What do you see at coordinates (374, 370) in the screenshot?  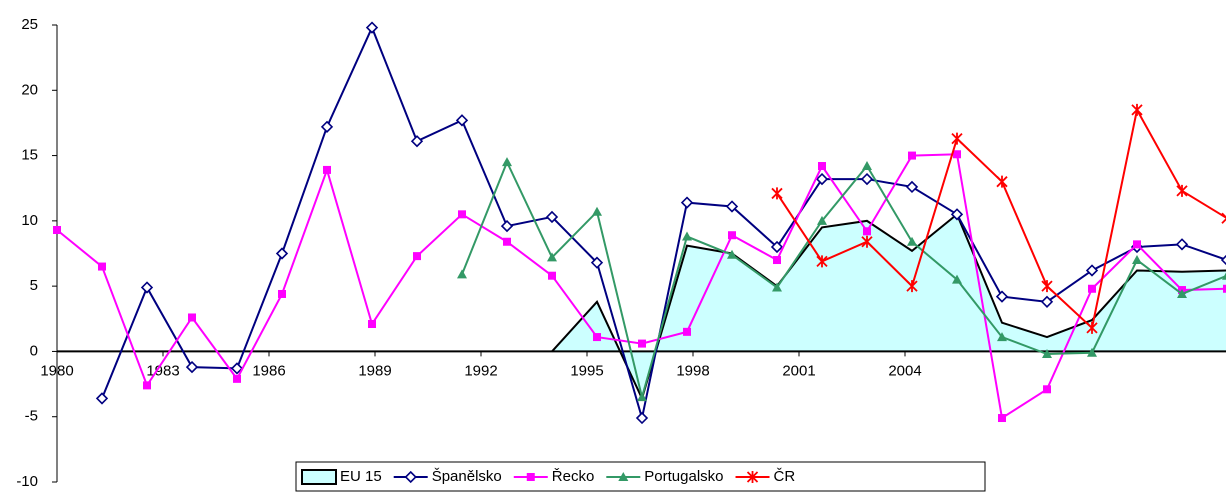 I see `x-tick-label: 1989` at bounding box center [374, 370].